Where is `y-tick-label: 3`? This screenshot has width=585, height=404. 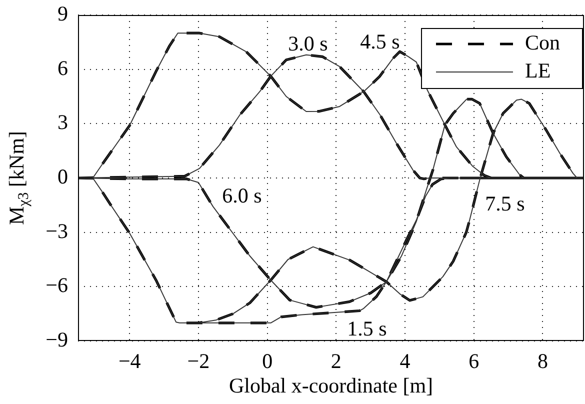
y-tick-label: 3 is located at coordinates (63, 122).